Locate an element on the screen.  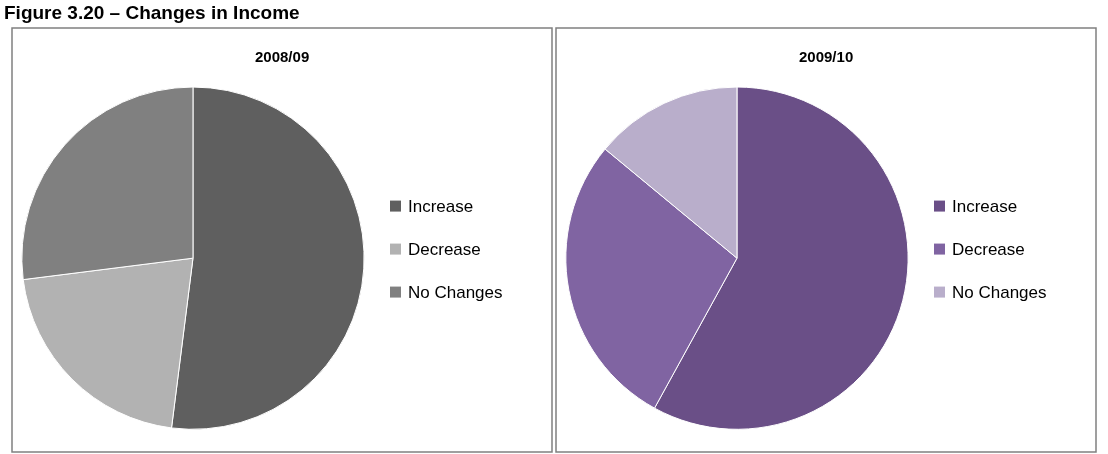
chart-title: 2009/10 is located at coordinates (826, 56).